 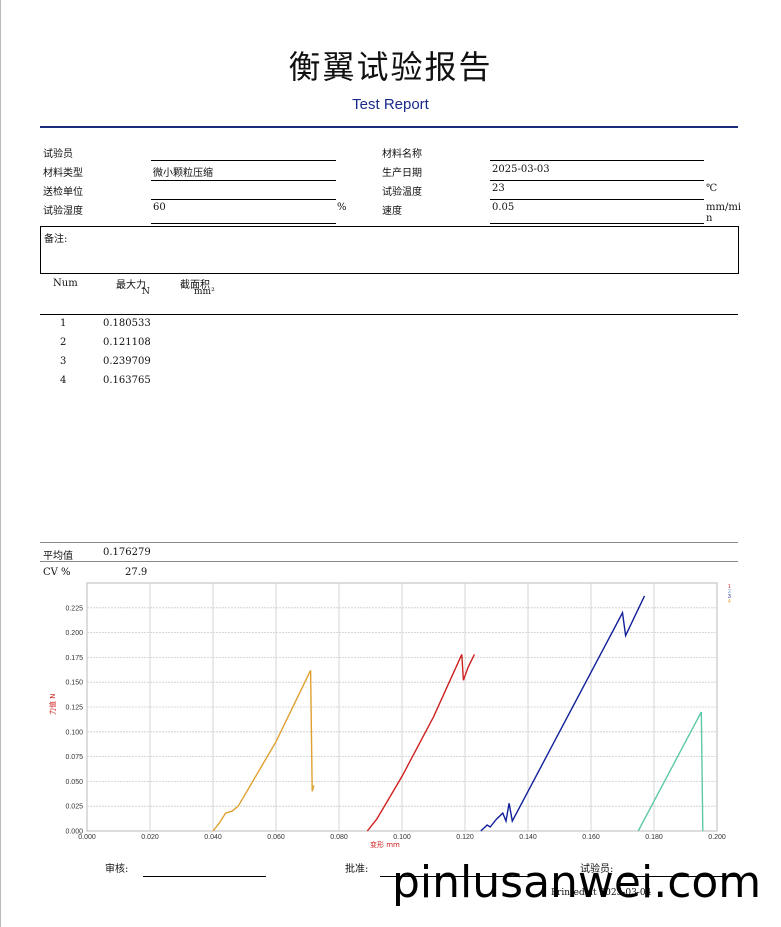 What do you see at coordinates (127, 552) in the screenshot?
I see `avg-value: 0.176279` at bounding box center [127, 552].